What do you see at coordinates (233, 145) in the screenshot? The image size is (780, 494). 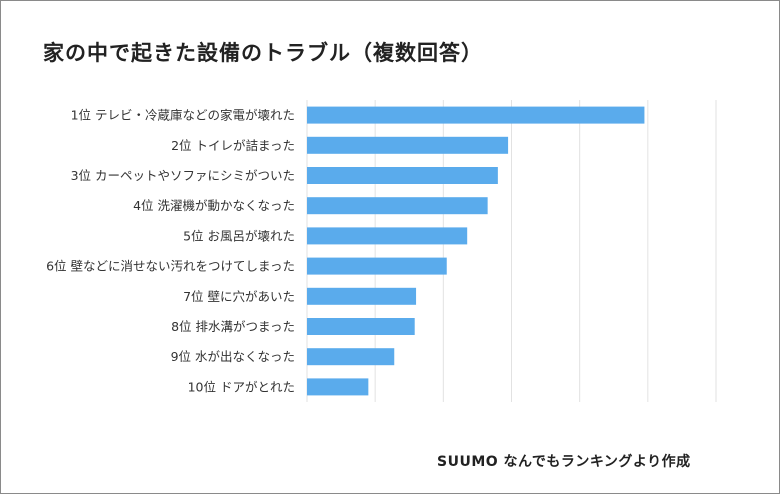 I see `category-label-2: 2位 トイレが詰まった` at bounding box center [233, 145].